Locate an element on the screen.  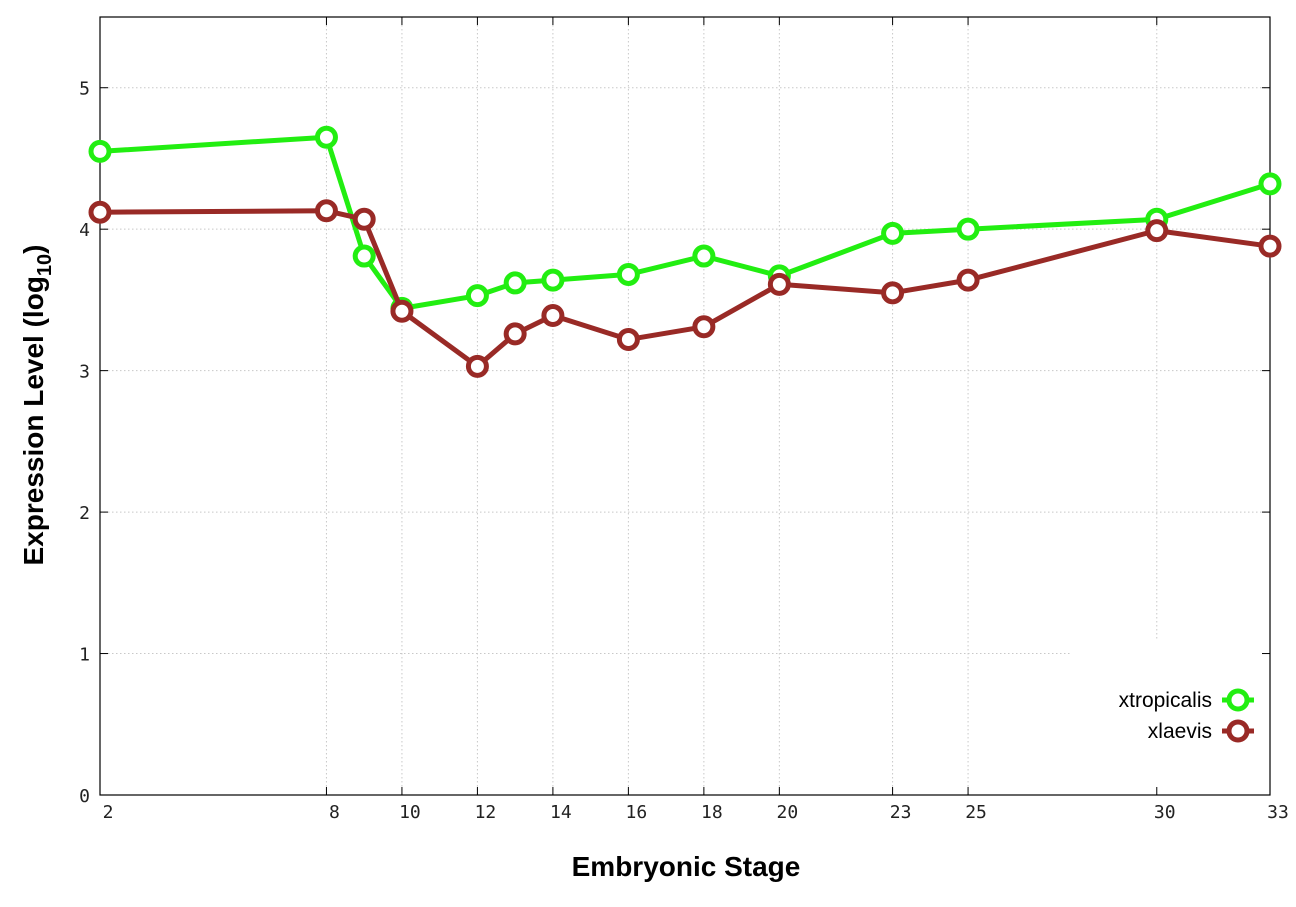
y-tick-label-3: 3 is located at coordinates (84, 372).